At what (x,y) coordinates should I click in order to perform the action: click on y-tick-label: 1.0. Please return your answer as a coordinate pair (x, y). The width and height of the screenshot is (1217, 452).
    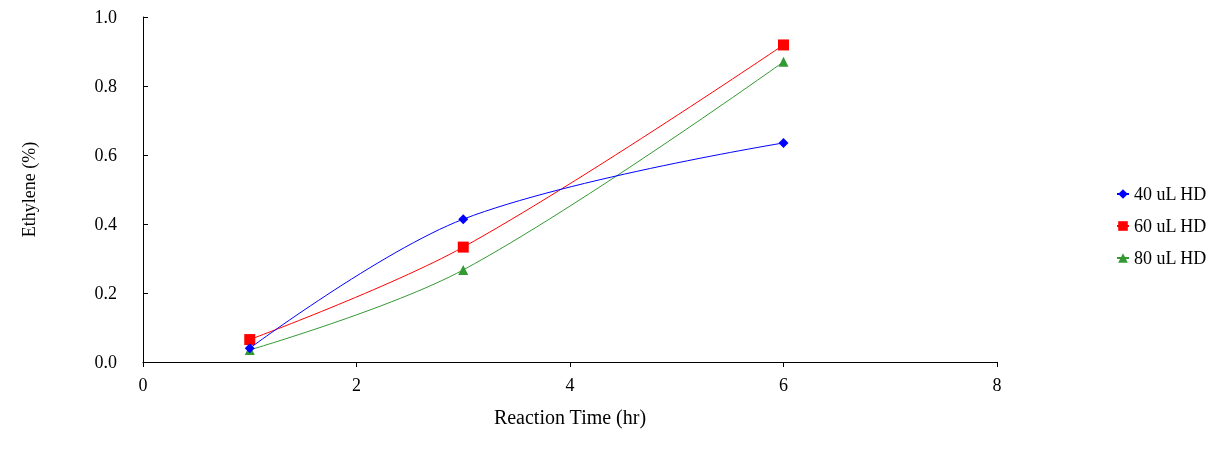
    Looking at the image, I should click on (105, 17).